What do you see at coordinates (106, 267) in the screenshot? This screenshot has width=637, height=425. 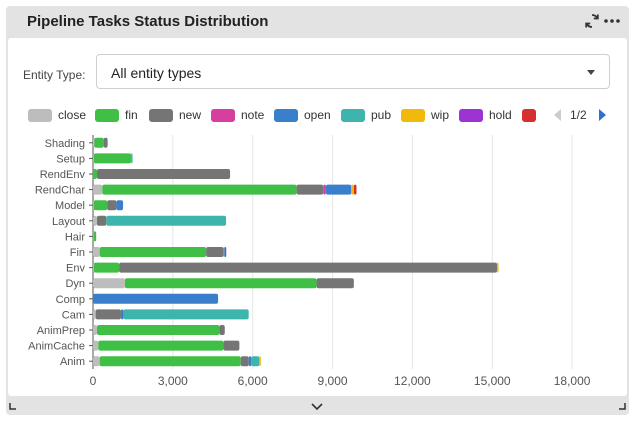 I see `bar-Env-fin` at bounding box center [106, 267].